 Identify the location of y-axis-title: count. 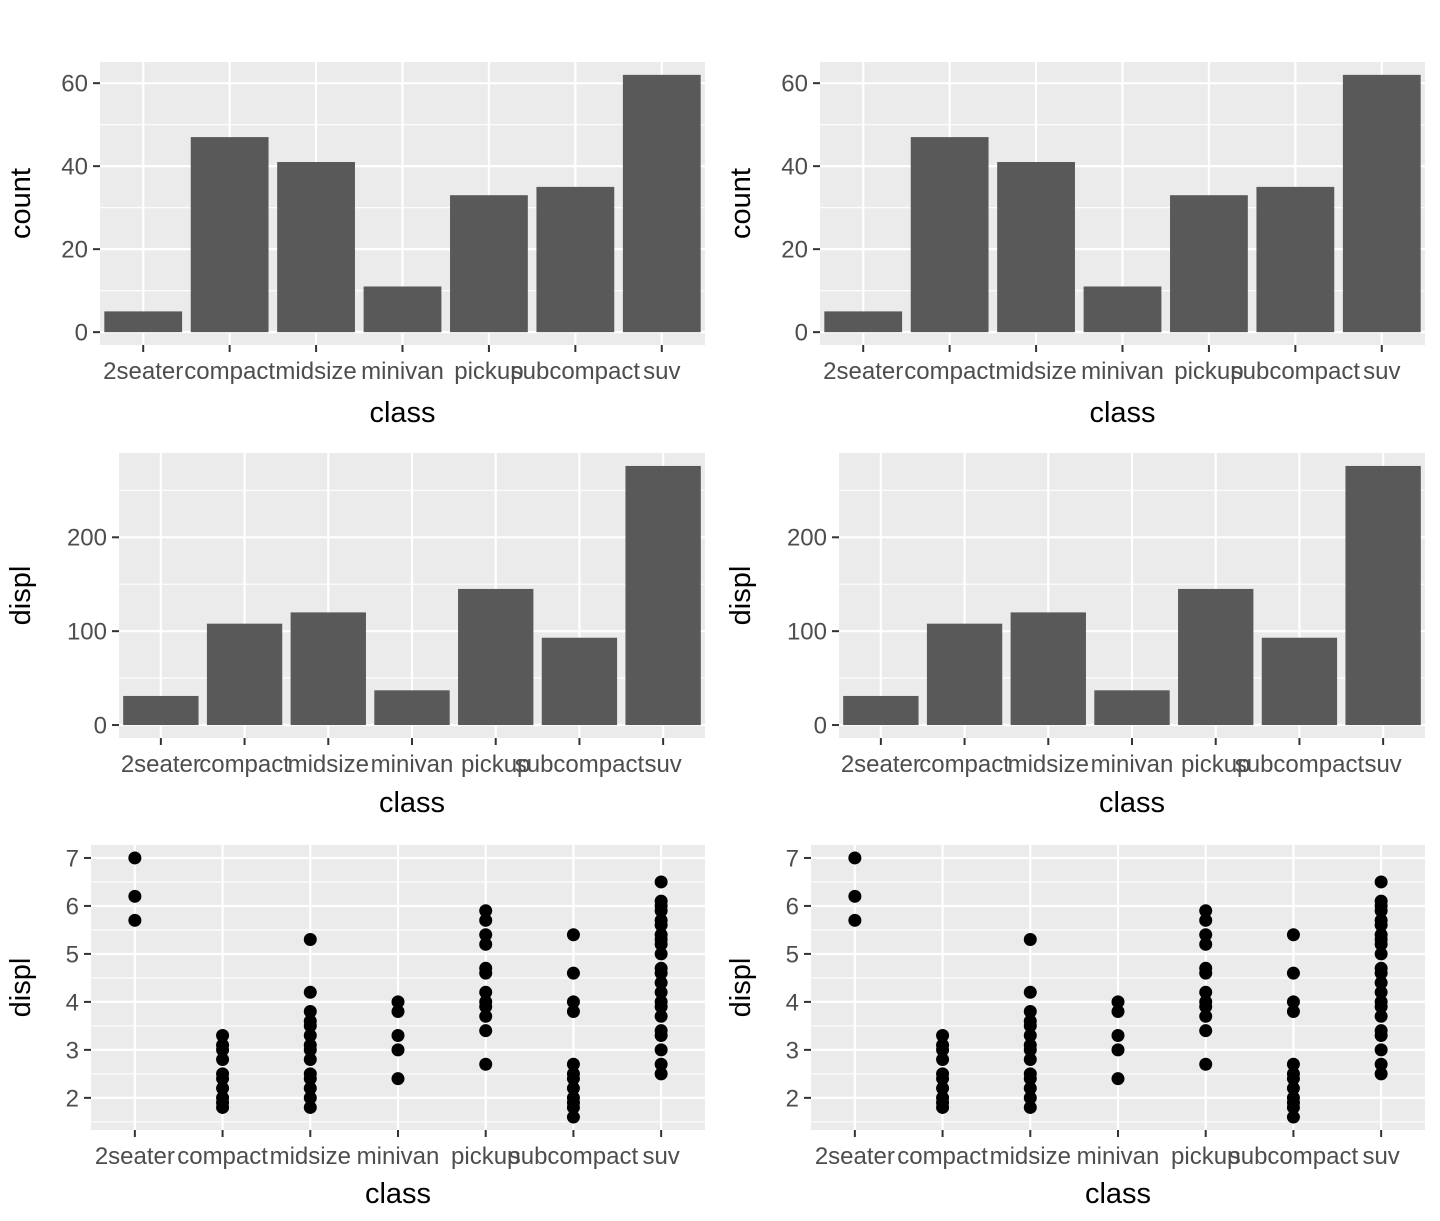
(741, 203).